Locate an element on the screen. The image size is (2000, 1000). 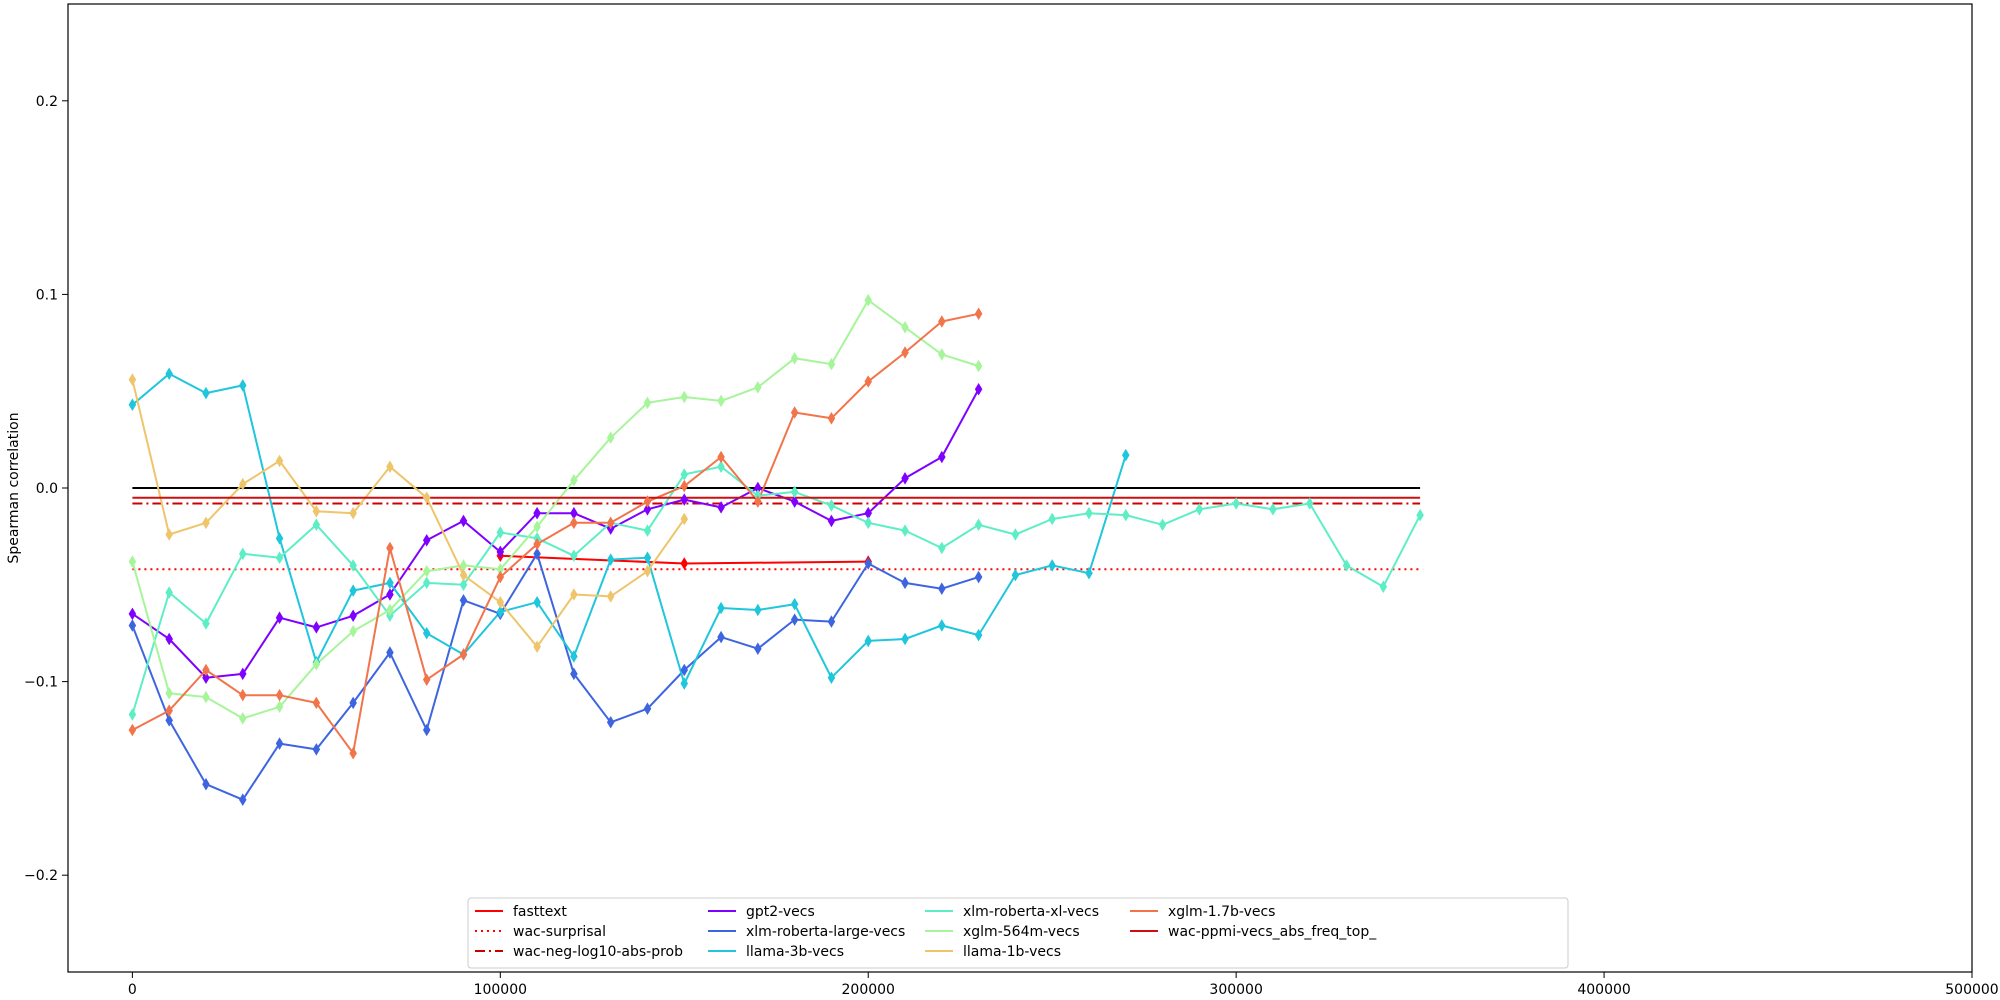
legend-entry: xglm-1.7b-vecs is located at coordinates (1221, 912).